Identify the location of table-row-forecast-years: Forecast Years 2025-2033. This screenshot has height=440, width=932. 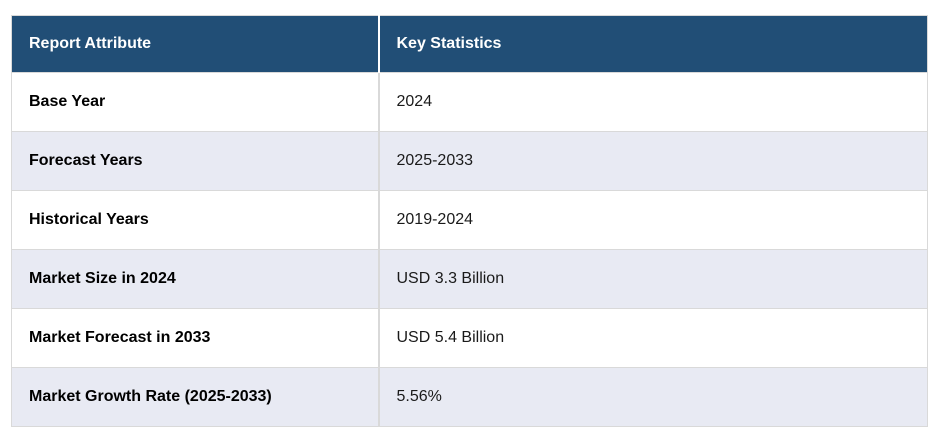
(469, 161).